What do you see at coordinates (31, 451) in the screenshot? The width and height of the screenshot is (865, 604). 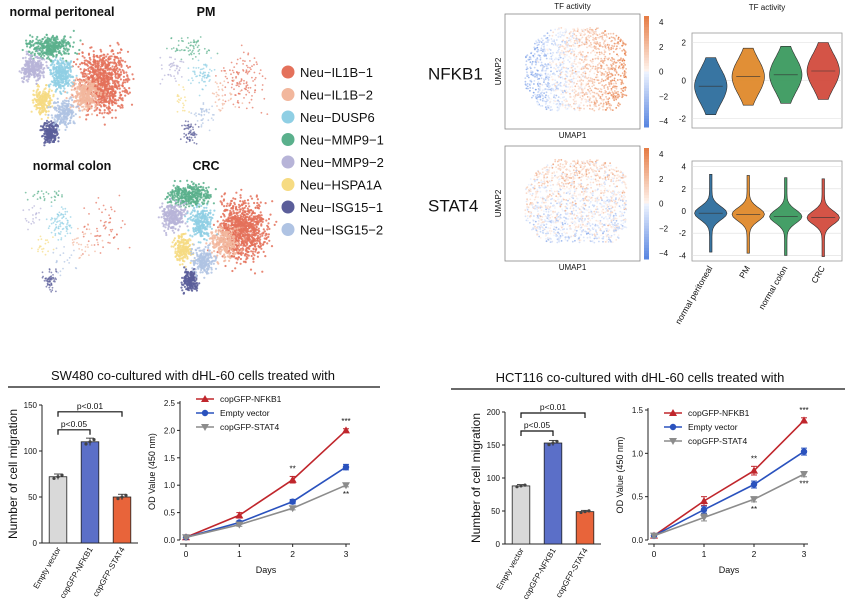 I see `bar-ytick: 100` at bounding box center [31, 451].